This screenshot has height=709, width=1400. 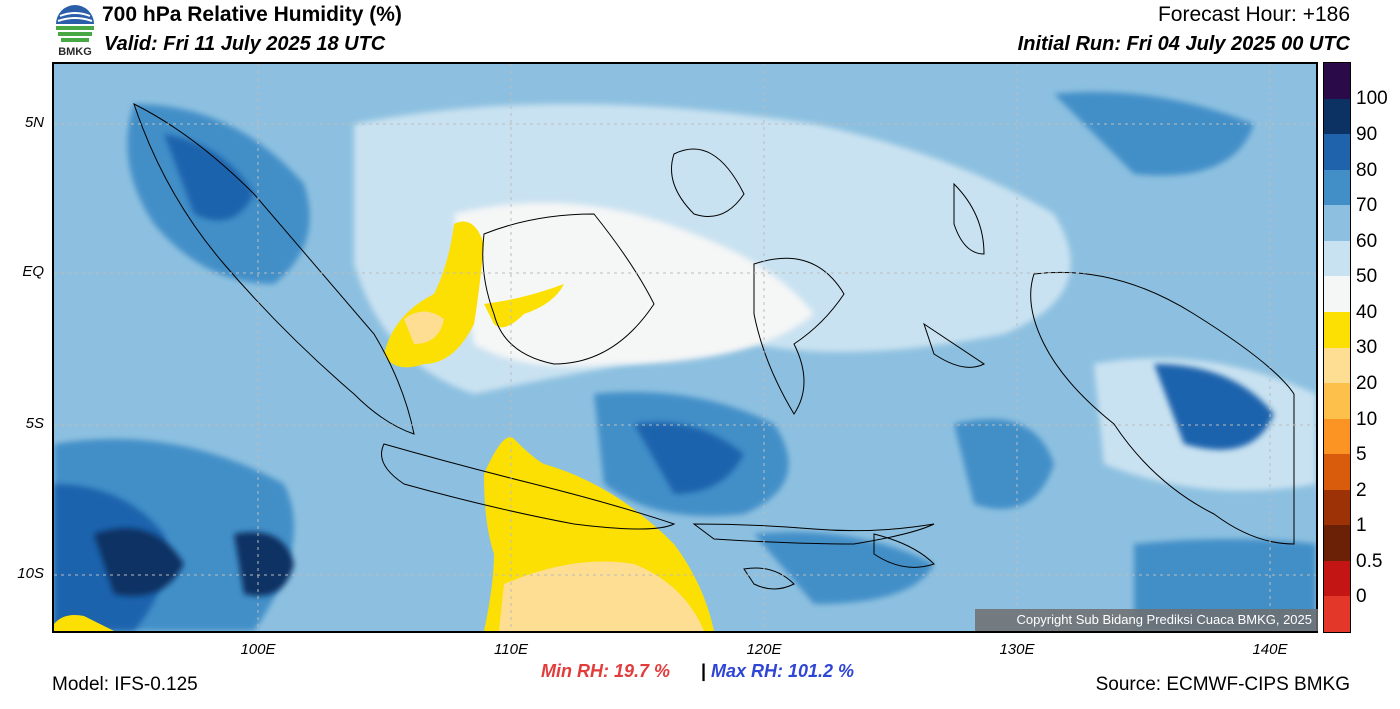 I want to click on lon-label-100e: 100E, so click(x=258, y=649).